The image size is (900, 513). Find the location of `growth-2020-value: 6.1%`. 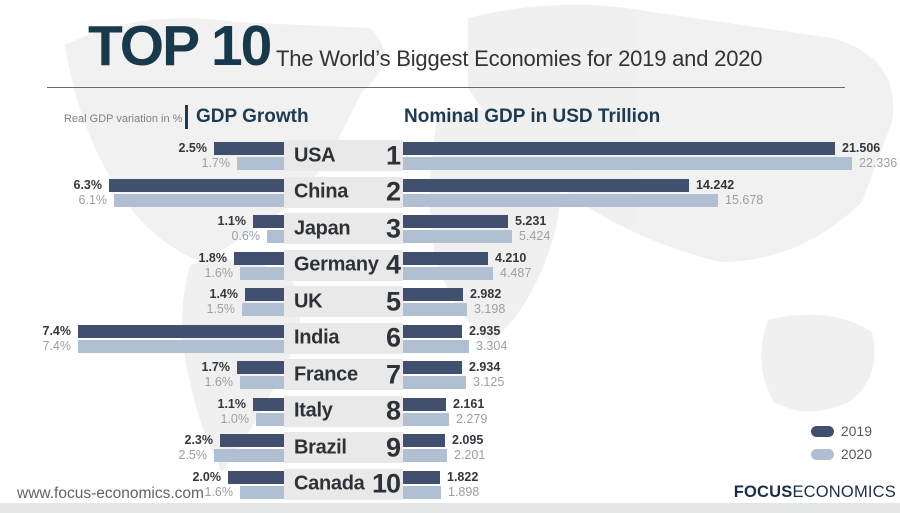

growth-2020-value: 6.1% is located at coordinates (93, 199).